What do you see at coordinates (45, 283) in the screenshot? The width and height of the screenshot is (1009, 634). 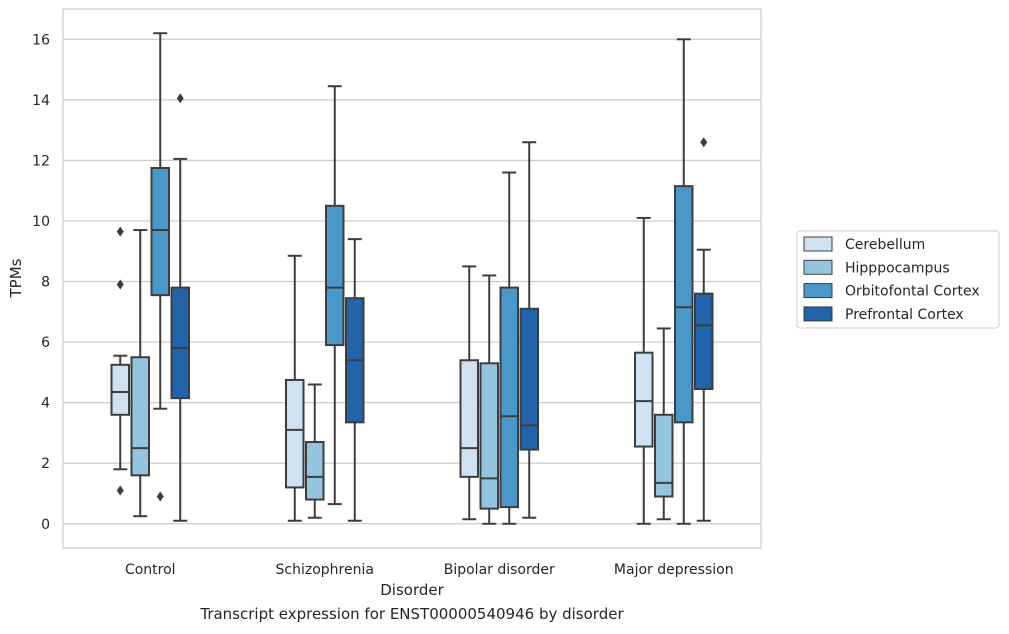 I see `y-tick-label: 8` at bounding box center [45, 283].